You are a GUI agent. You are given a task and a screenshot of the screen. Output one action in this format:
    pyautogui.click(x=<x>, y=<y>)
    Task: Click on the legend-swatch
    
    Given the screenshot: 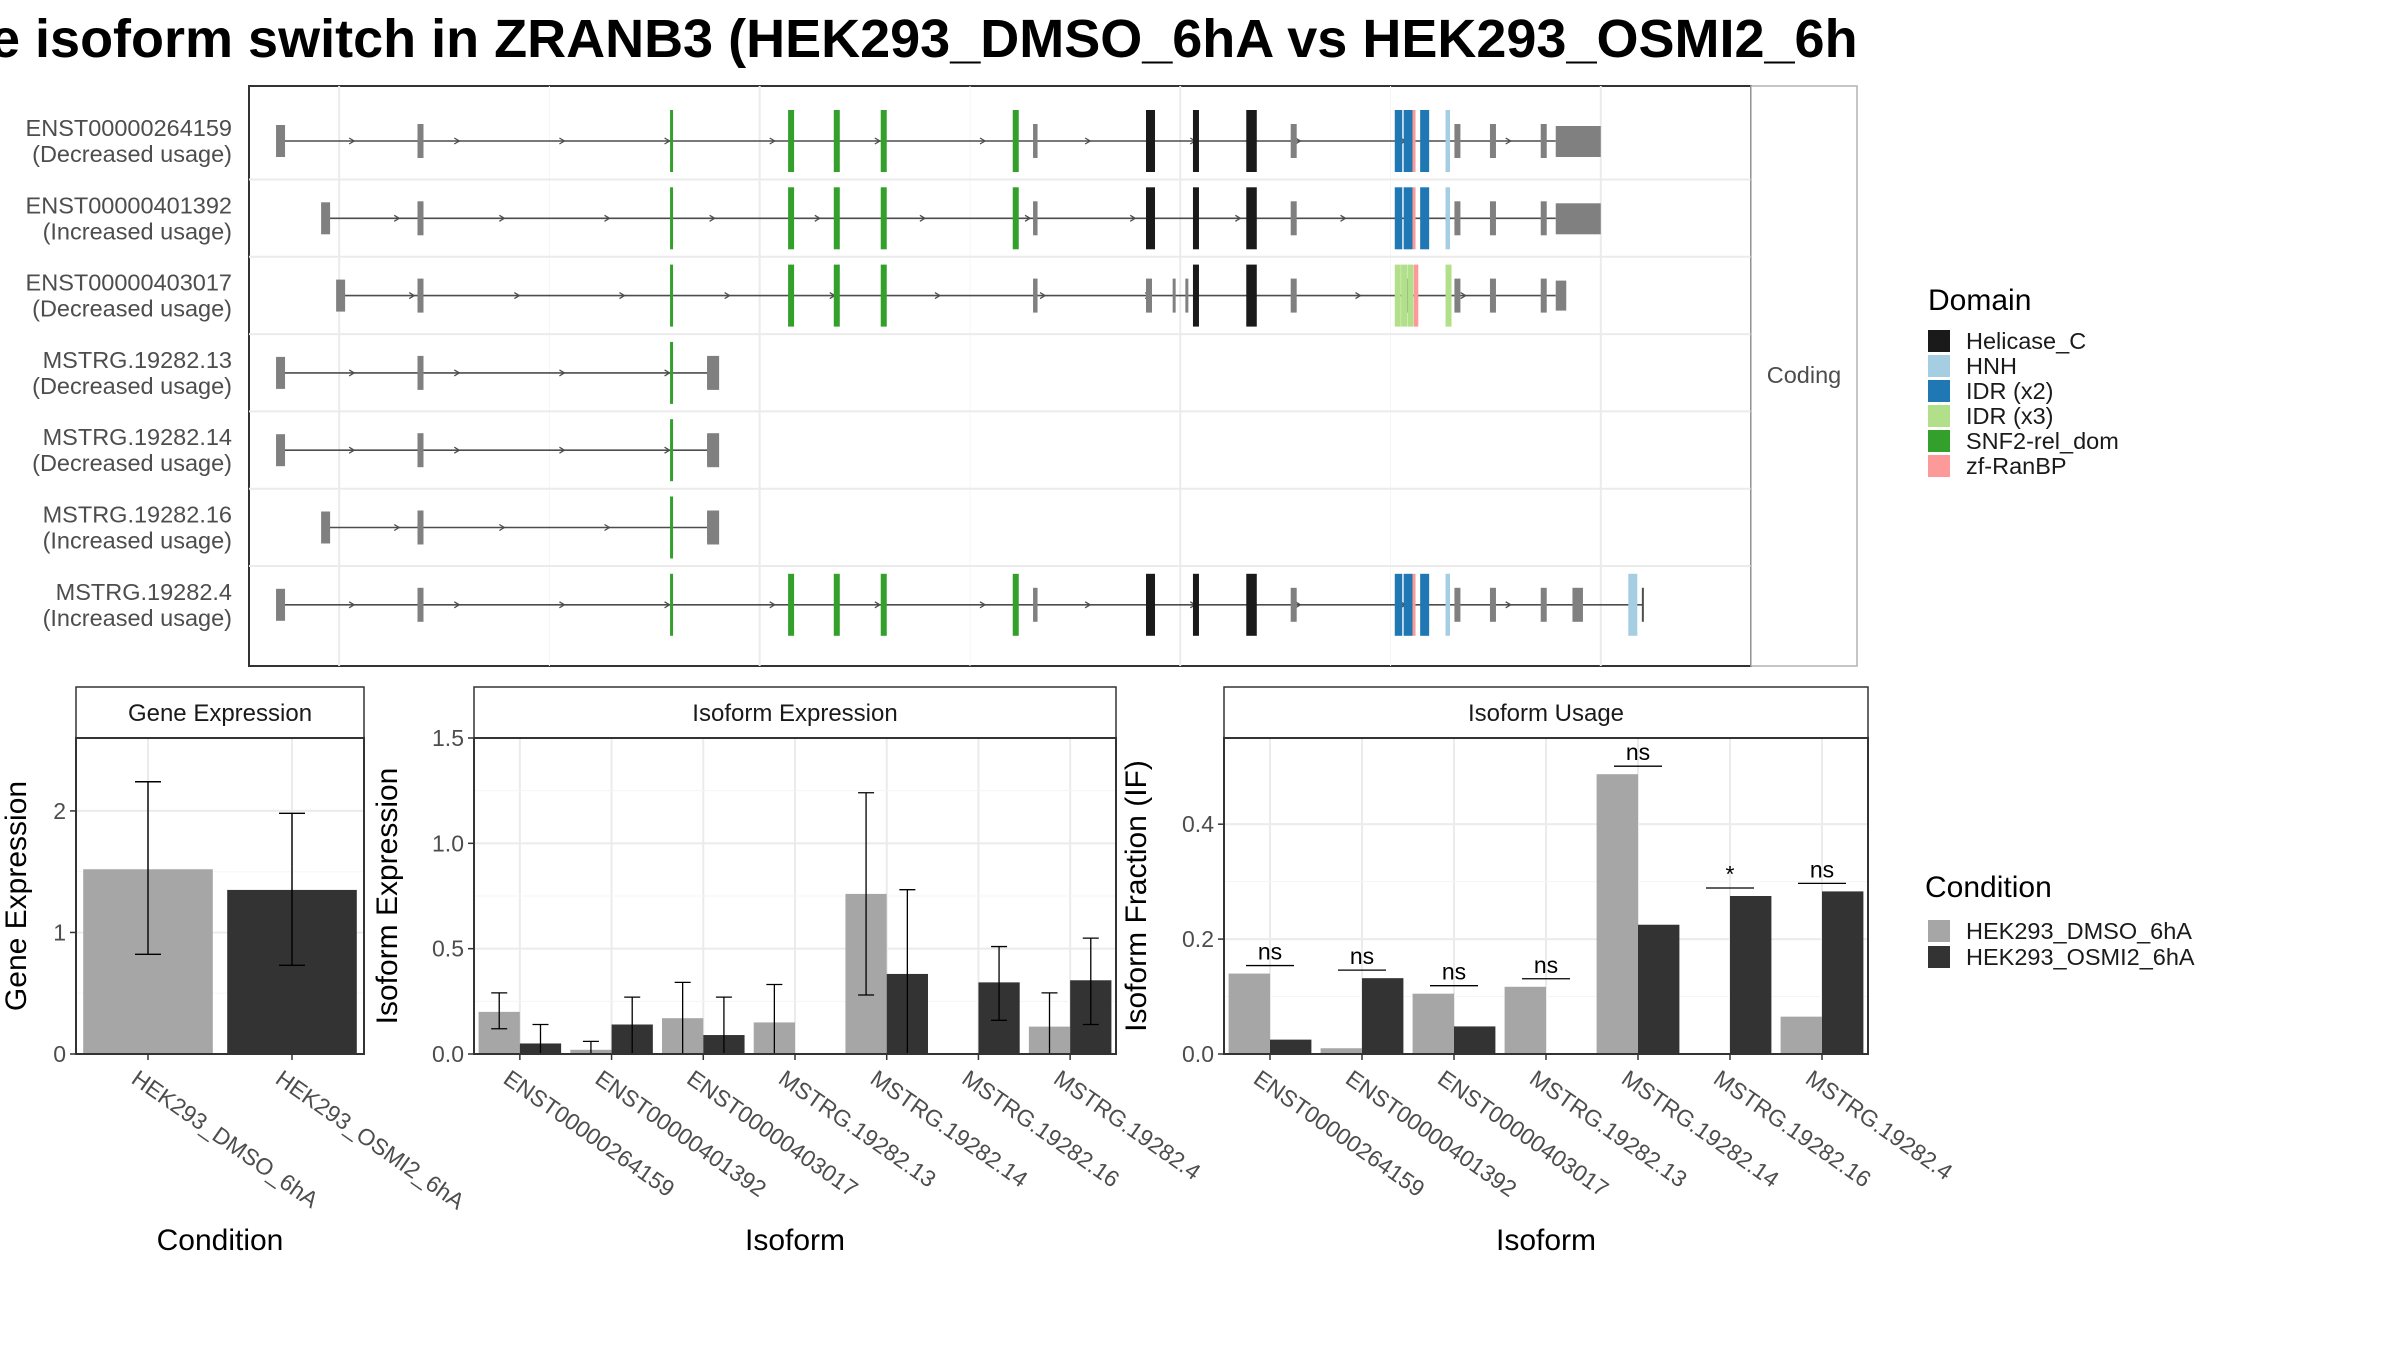 What is the action you would take?
    pyautogui.click(x=1939, y=391)
    